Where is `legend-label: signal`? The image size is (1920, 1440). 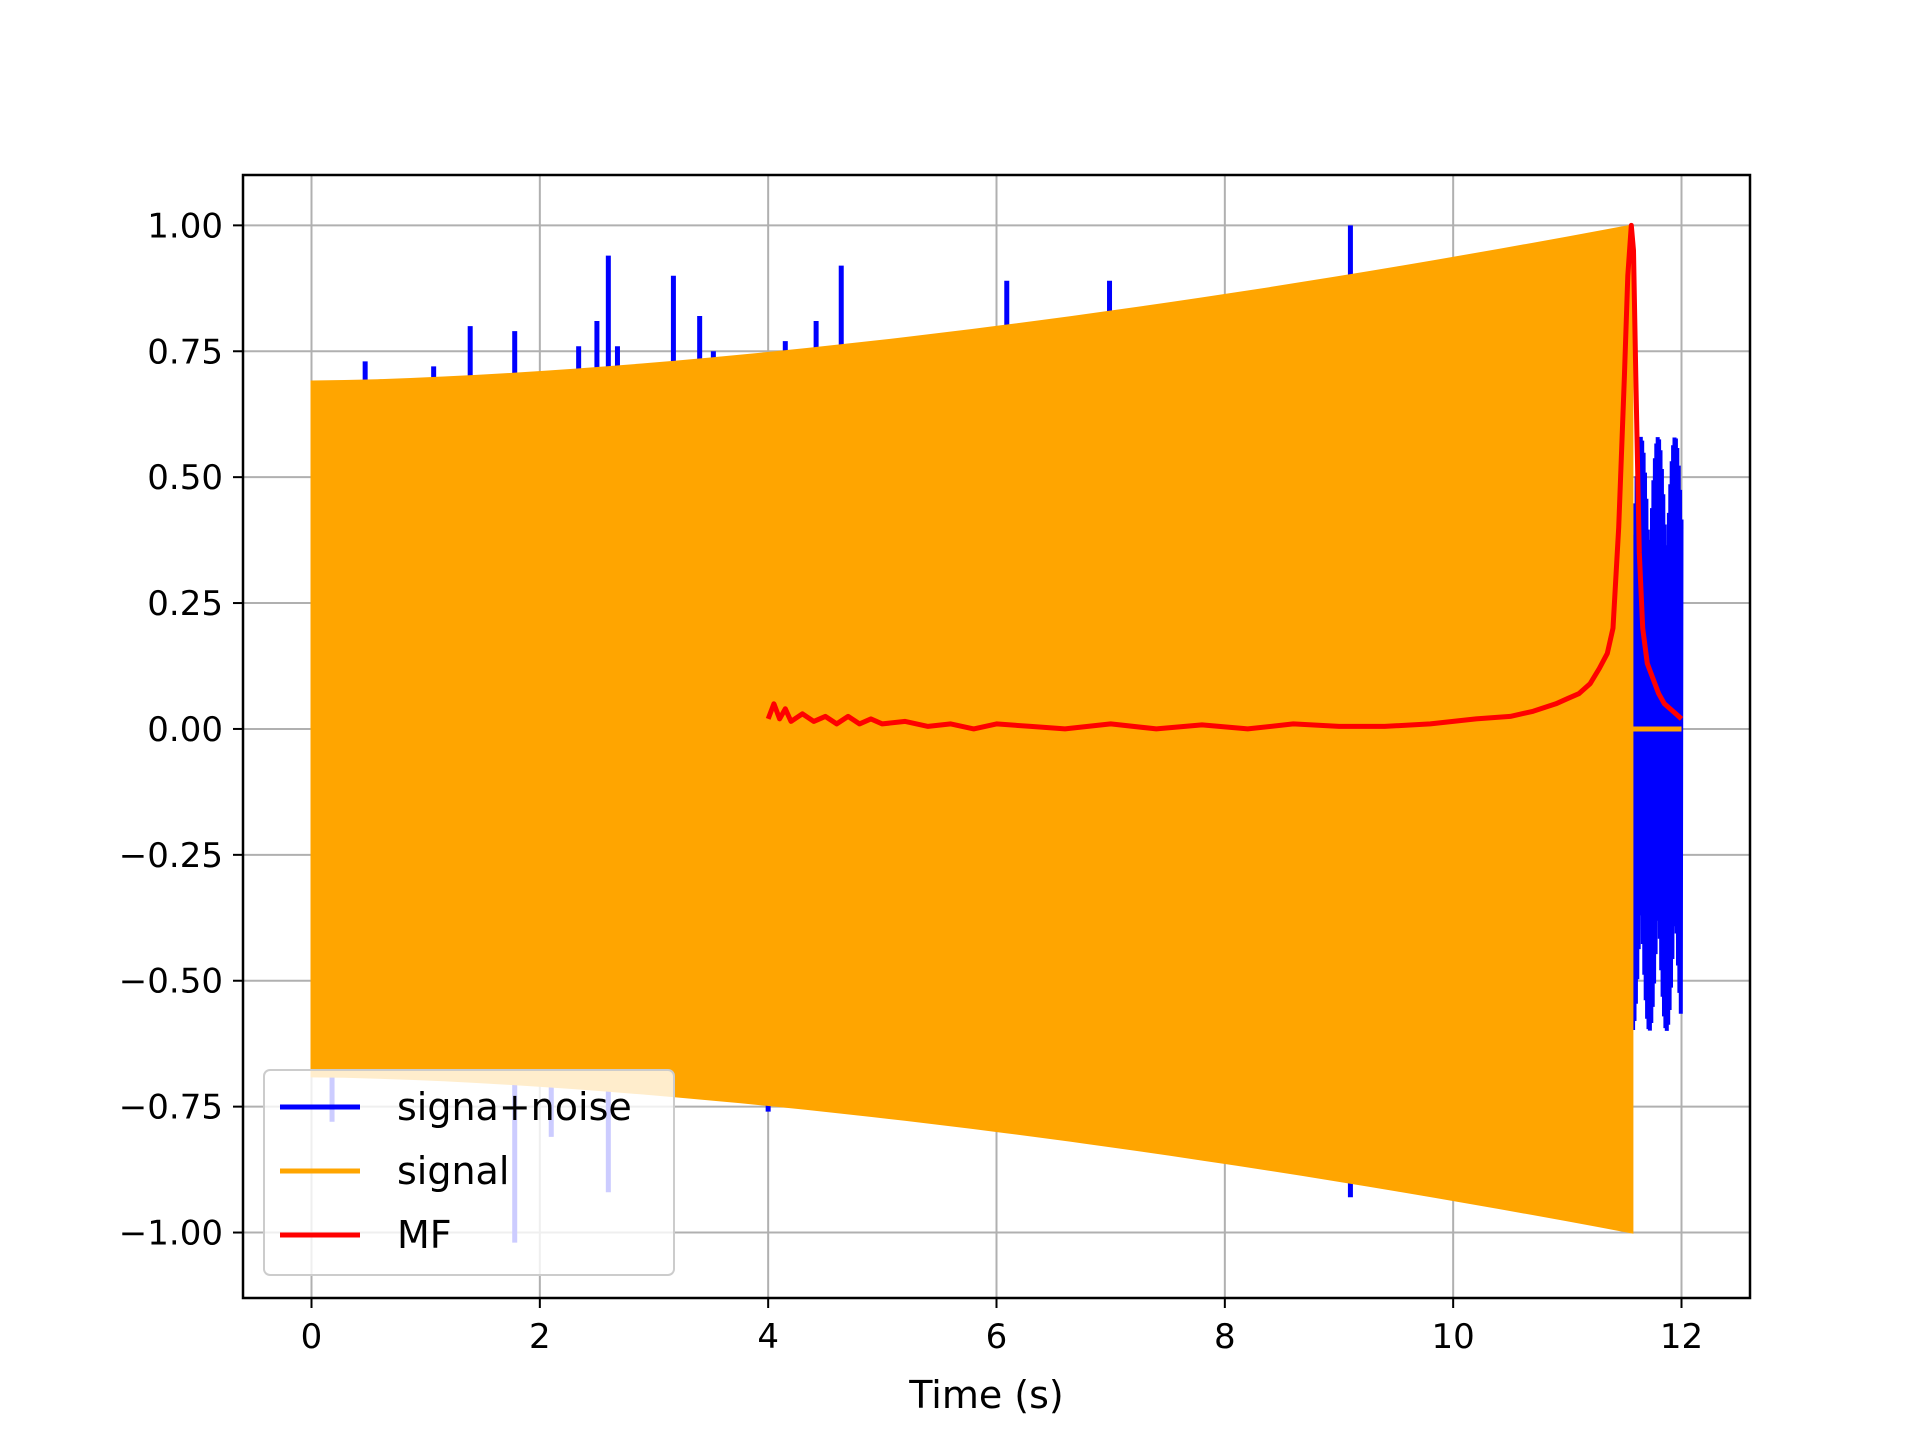
legend-label: signal is located at coordinates (453, 1171).